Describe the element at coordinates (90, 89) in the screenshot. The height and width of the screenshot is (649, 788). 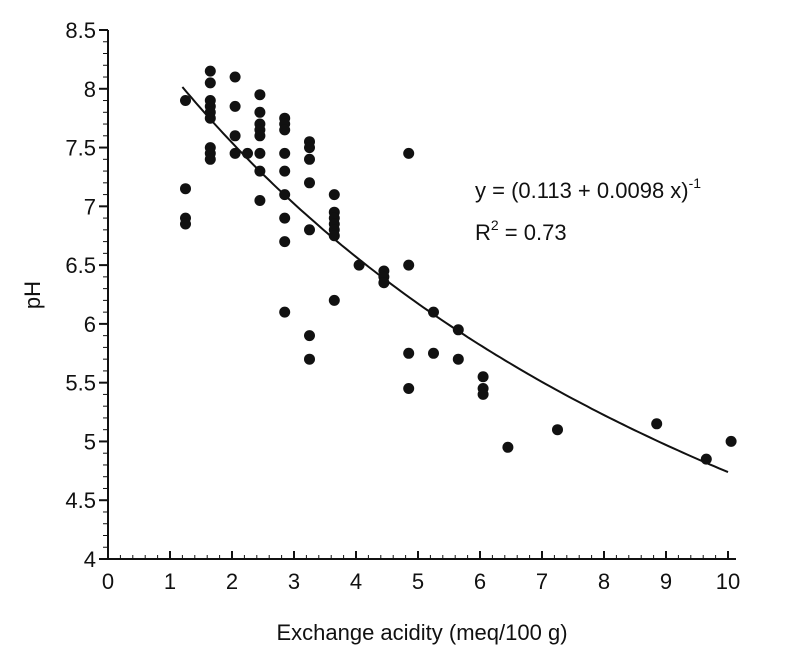
I see `y-tick-label: 8` at that location.